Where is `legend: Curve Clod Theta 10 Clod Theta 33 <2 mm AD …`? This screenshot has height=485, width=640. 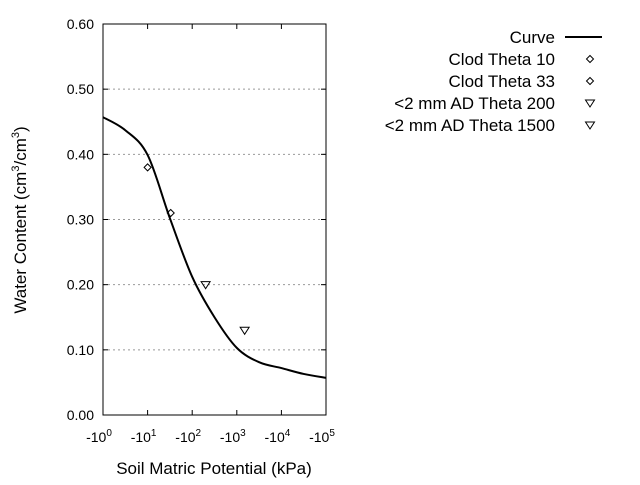
legend: Curve Clod Theta 10 Clod Theta 33 <2 mm AD … is located at coordinates (493, 81).